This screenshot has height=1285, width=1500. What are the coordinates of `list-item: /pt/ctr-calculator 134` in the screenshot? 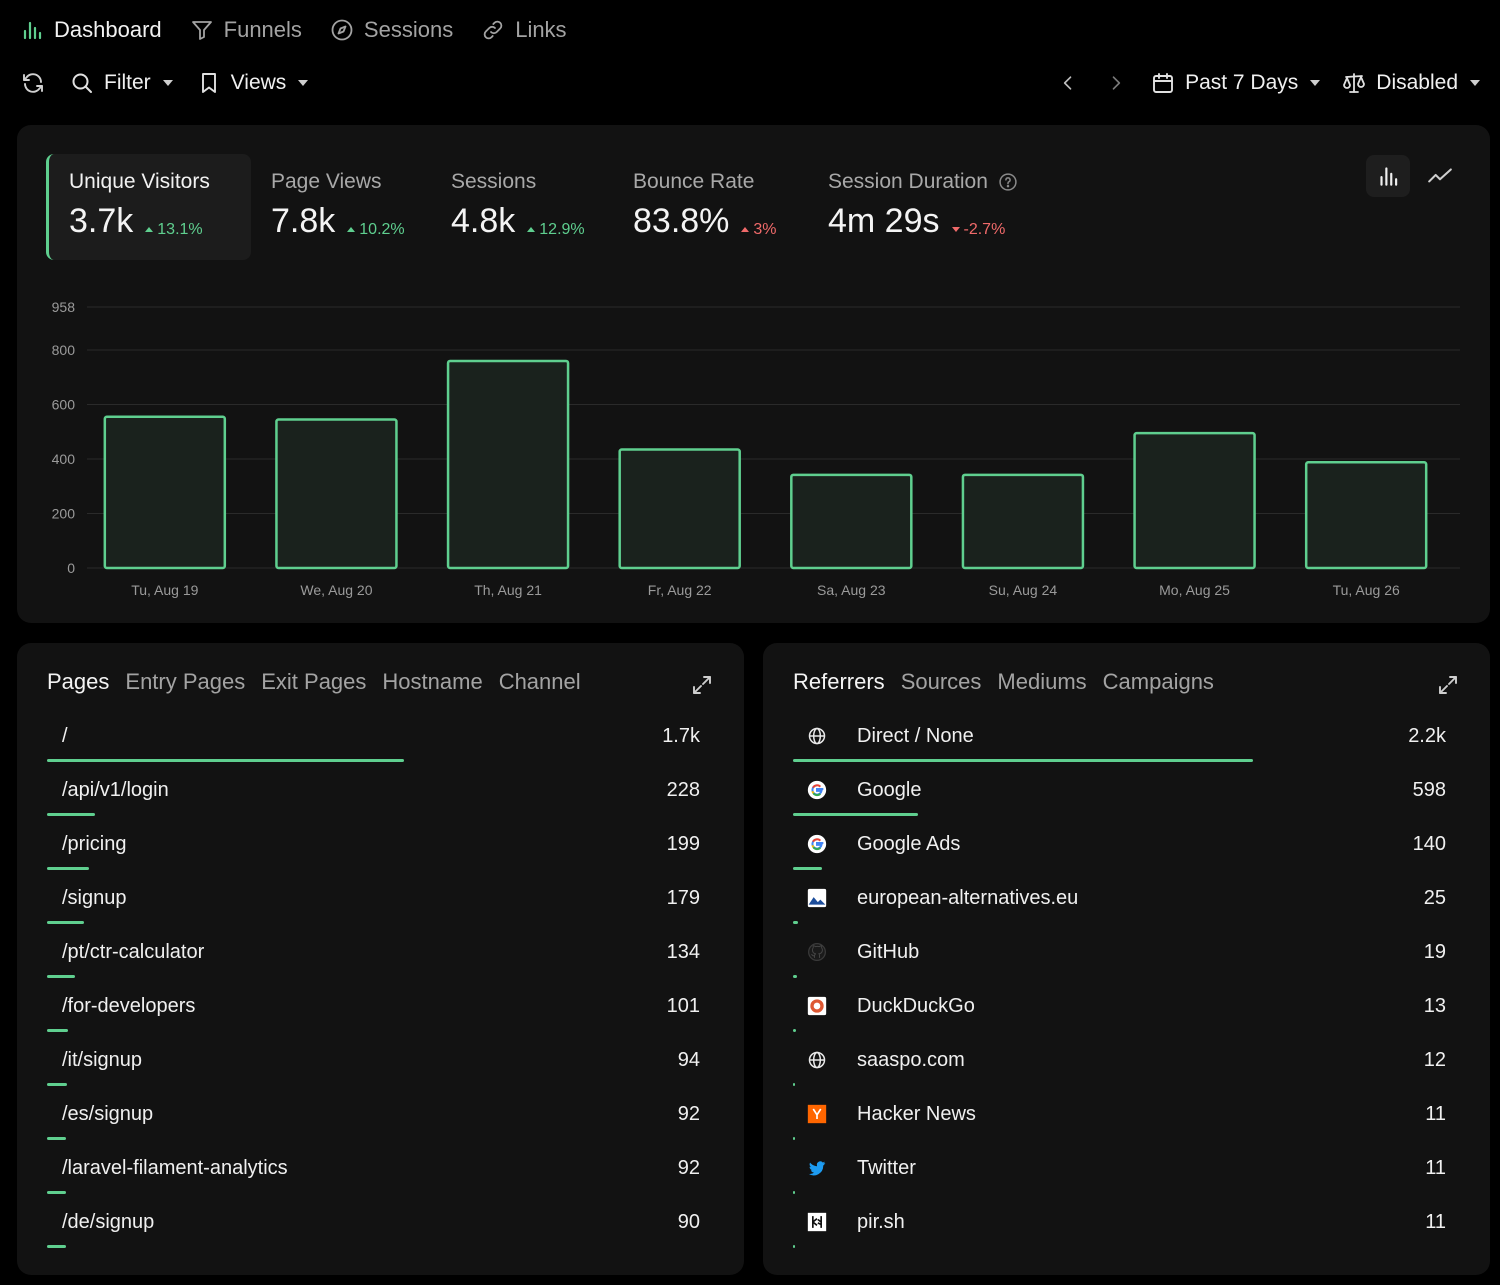 It's located at (373, 954).